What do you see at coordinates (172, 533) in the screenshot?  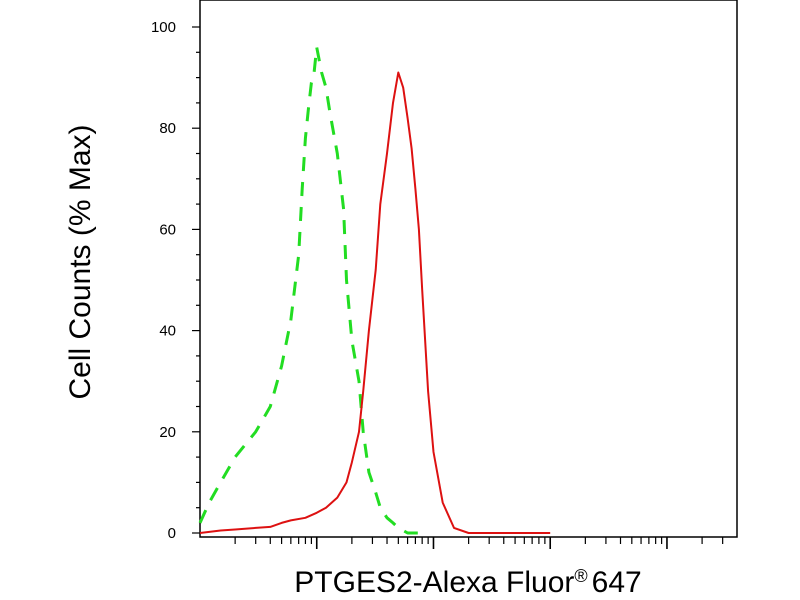 I see `y-tick-label: 0` at bounding box center [172, 533].